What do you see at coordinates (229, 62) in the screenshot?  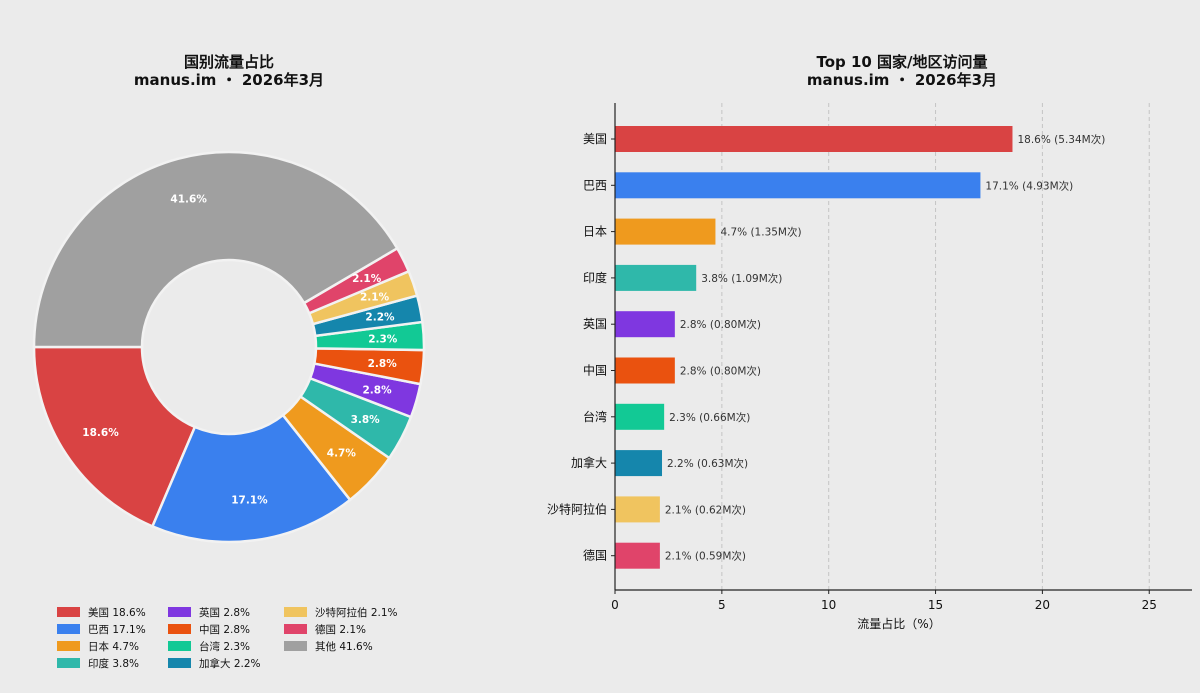 I see `pie-title-line1: 国别流量占比` at bounding box center [229, 62].